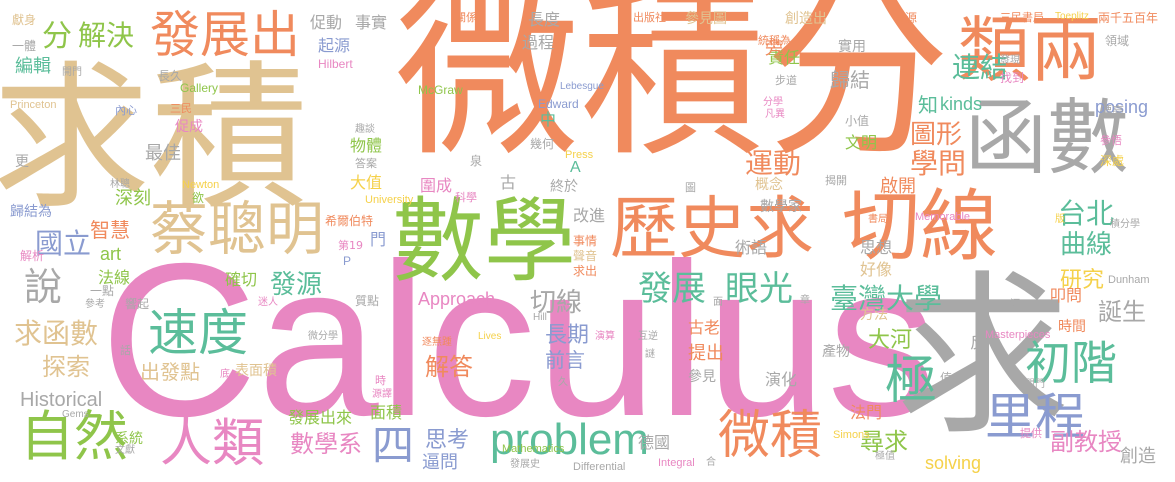 This screenshot has height=482, width=1175. What do you see at coordinates (170, 372) in the screenshot?
I see `word-chufadian: 出發點` at bounding box center [170, 372].